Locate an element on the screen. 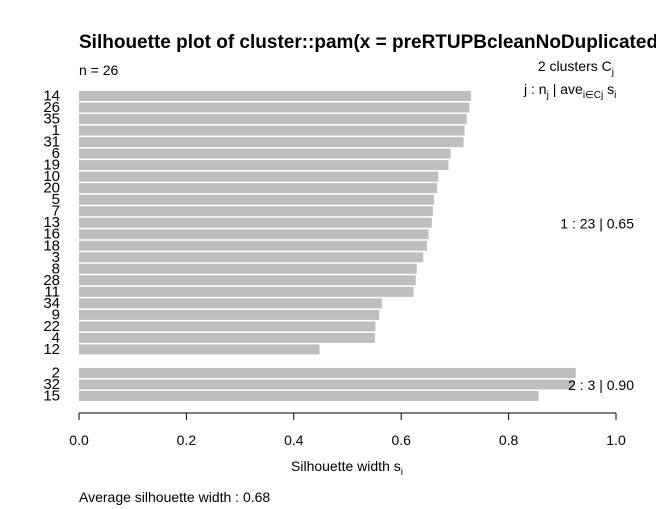 This screenshot has width=656, height=509. observation-label: 31 is located at coordinates (51, 142).